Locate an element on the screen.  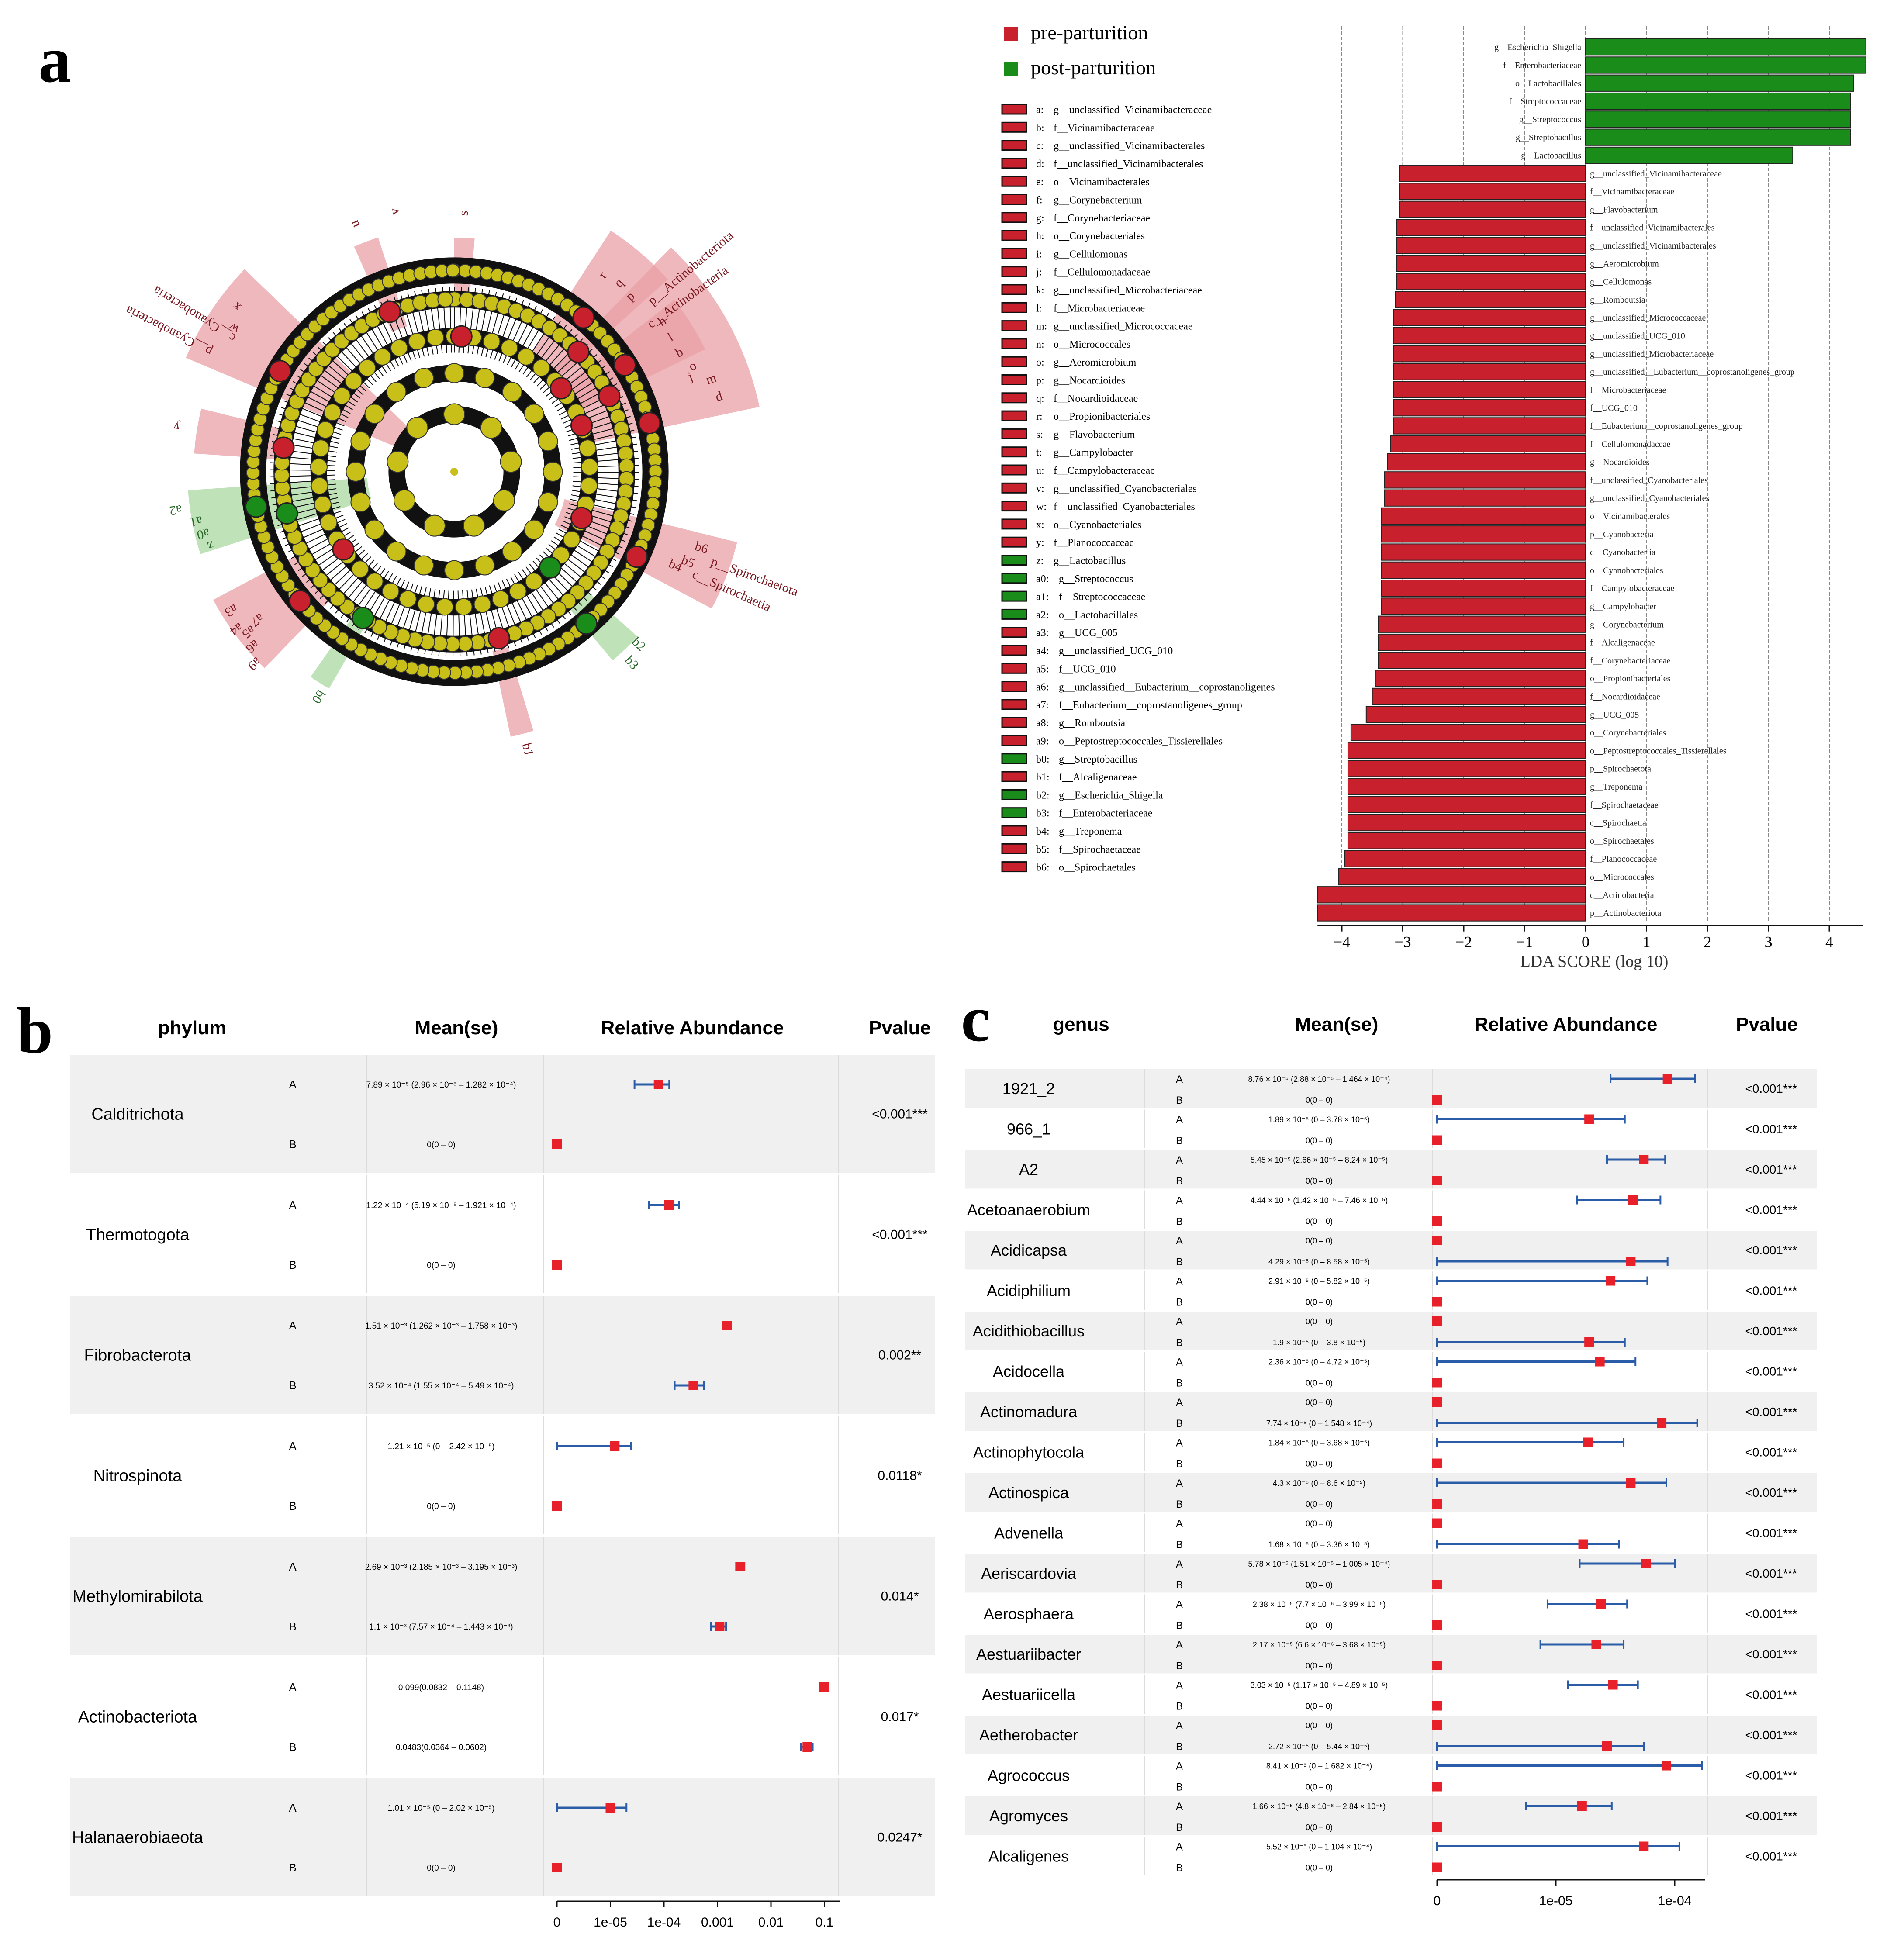
key-letter: a7: is located at coordinates (1042, 705).